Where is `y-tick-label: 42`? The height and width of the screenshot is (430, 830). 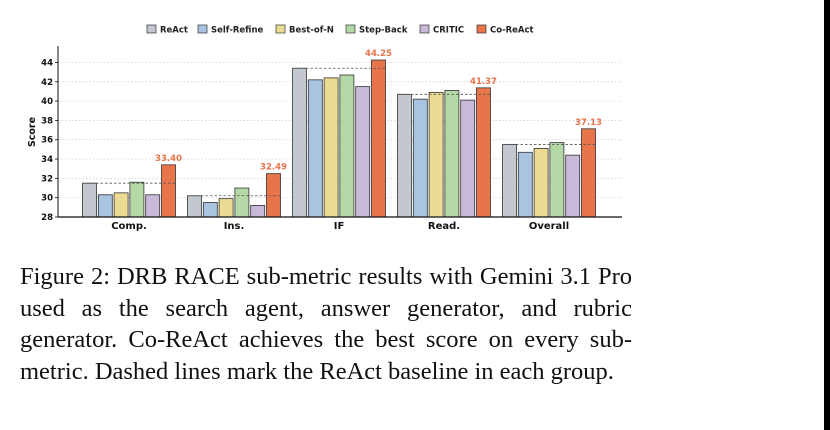
y-tick-label: 42 is located at coordinates (47, 83).